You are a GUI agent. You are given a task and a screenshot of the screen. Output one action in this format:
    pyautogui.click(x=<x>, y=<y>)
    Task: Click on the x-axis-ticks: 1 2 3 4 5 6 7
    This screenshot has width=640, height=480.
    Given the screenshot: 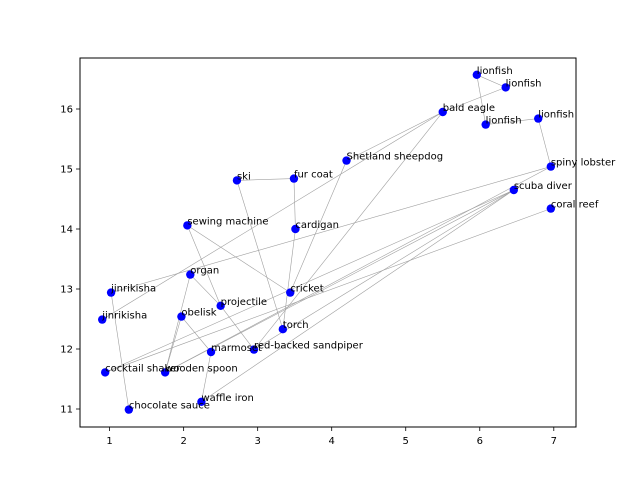 What is the action you would take?
    pyautogui.click(x=331, y=437)
    